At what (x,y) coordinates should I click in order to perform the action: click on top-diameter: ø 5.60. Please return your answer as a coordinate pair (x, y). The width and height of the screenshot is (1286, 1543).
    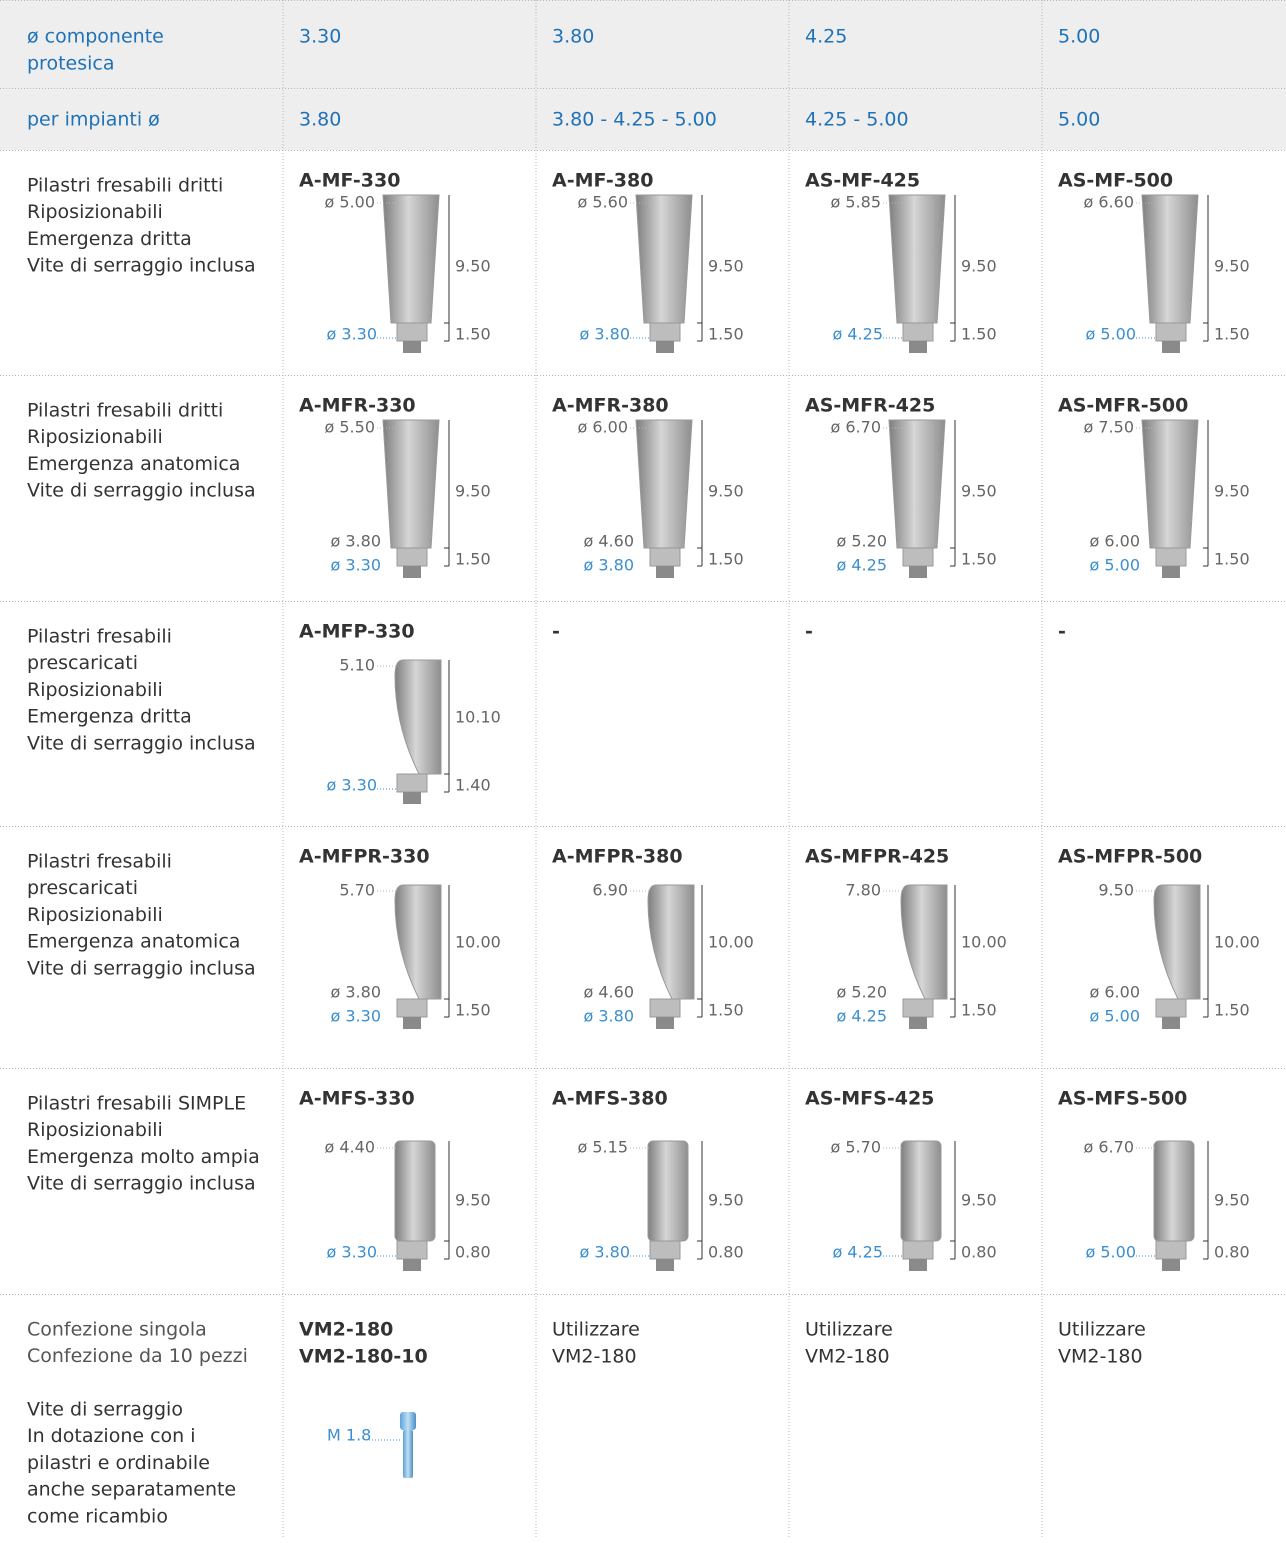
    Looking at the image, I should click on (603, 202).